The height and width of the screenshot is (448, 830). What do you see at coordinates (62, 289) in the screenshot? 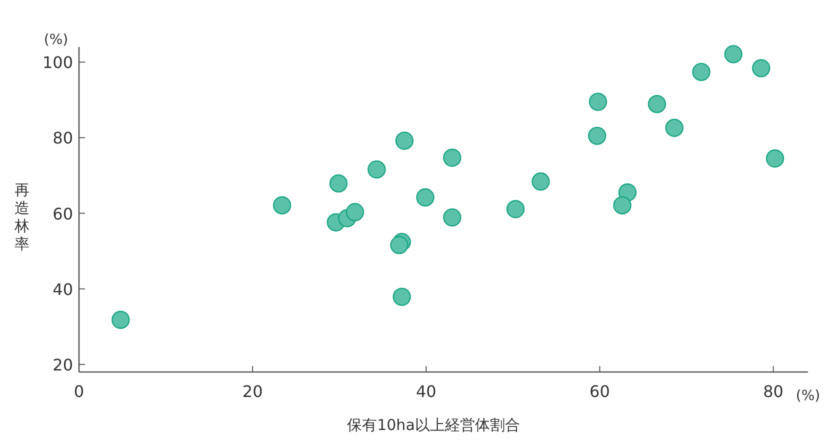
I see `y-tick-label: 40` at bounding box center [62, 289].